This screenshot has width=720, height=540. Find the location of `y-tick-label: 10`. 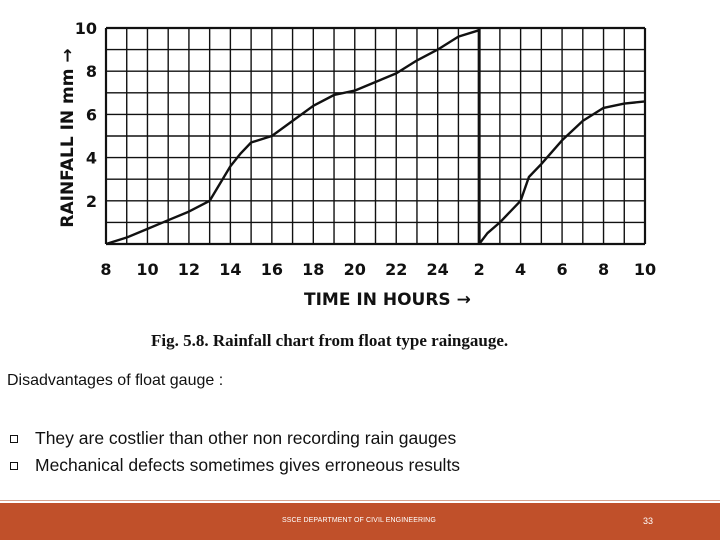

y-tick-label: 10 is located at coordinates (86, 28).